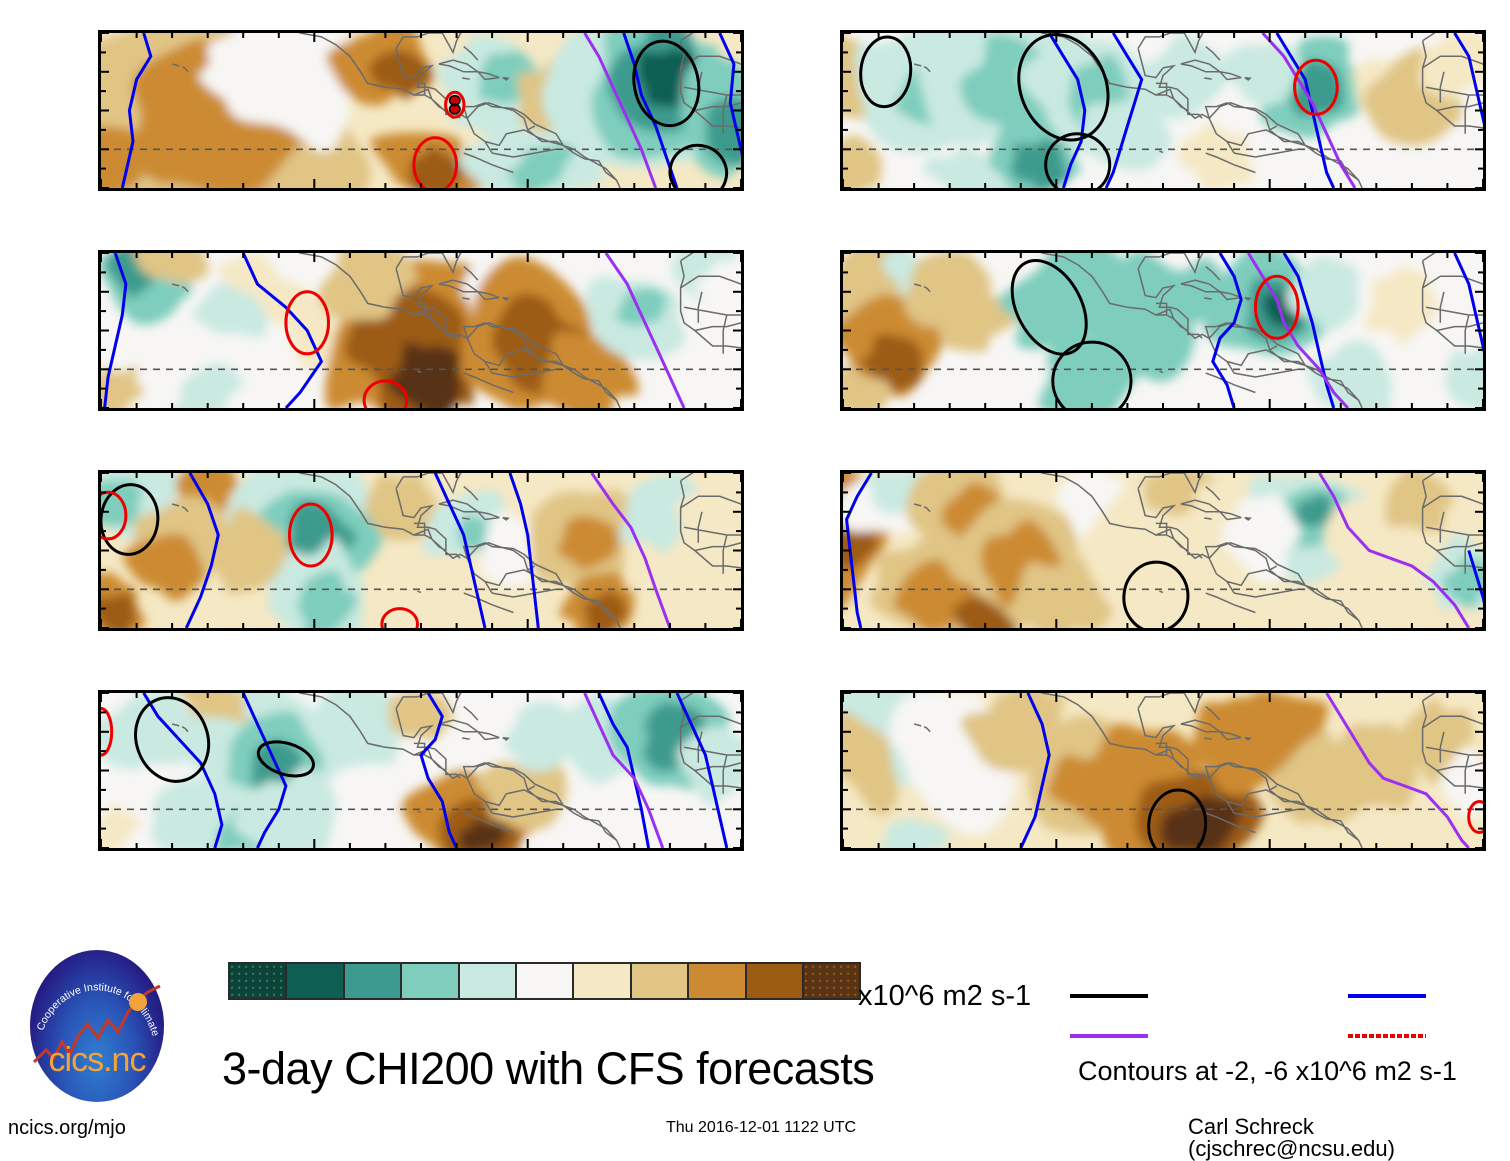 The width and height of the screenshot is (1510, 1161). I want to click on logo-wordmark: cics.nc, so click(97, 1060).